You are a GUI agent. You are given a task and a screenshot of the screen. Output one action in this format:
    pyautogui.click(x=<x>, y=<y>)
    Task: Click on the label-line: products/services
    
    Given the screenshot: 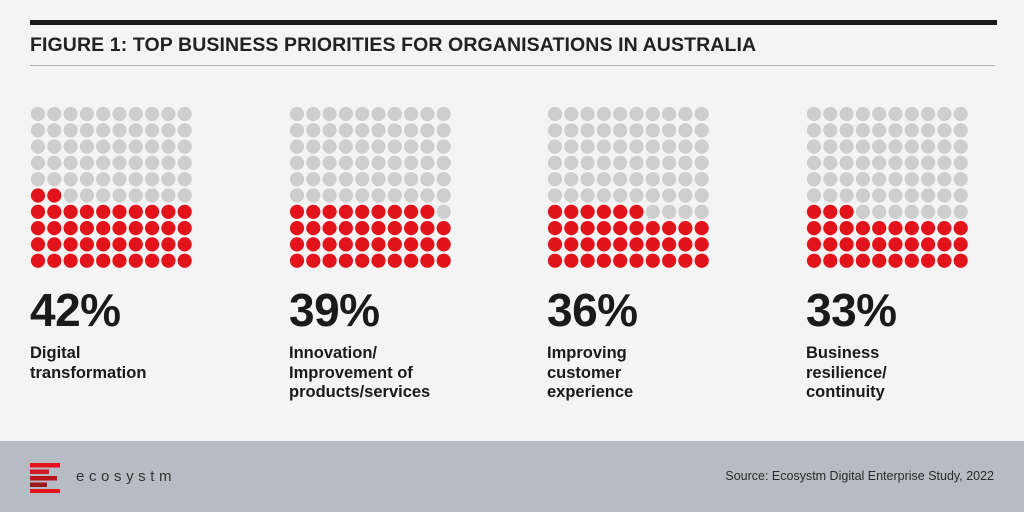 What is the action you would take?
    pyautogui.click(x=360, y=392)
    